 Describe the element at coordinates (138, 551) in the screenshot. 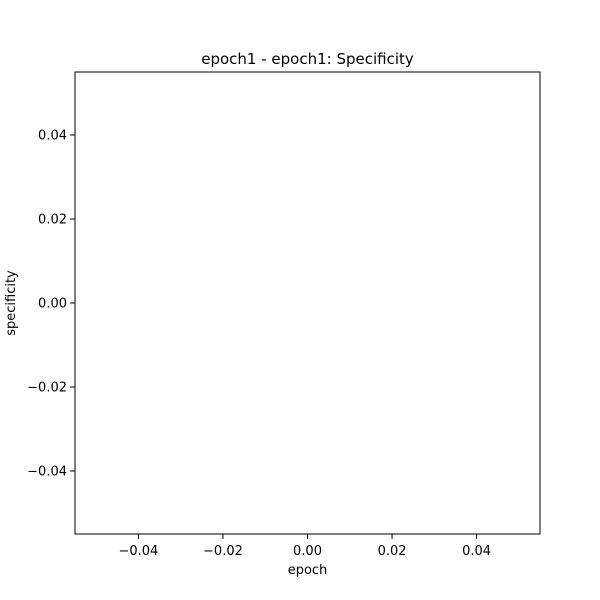

I see `x-tick-label: −0.04` at that location.